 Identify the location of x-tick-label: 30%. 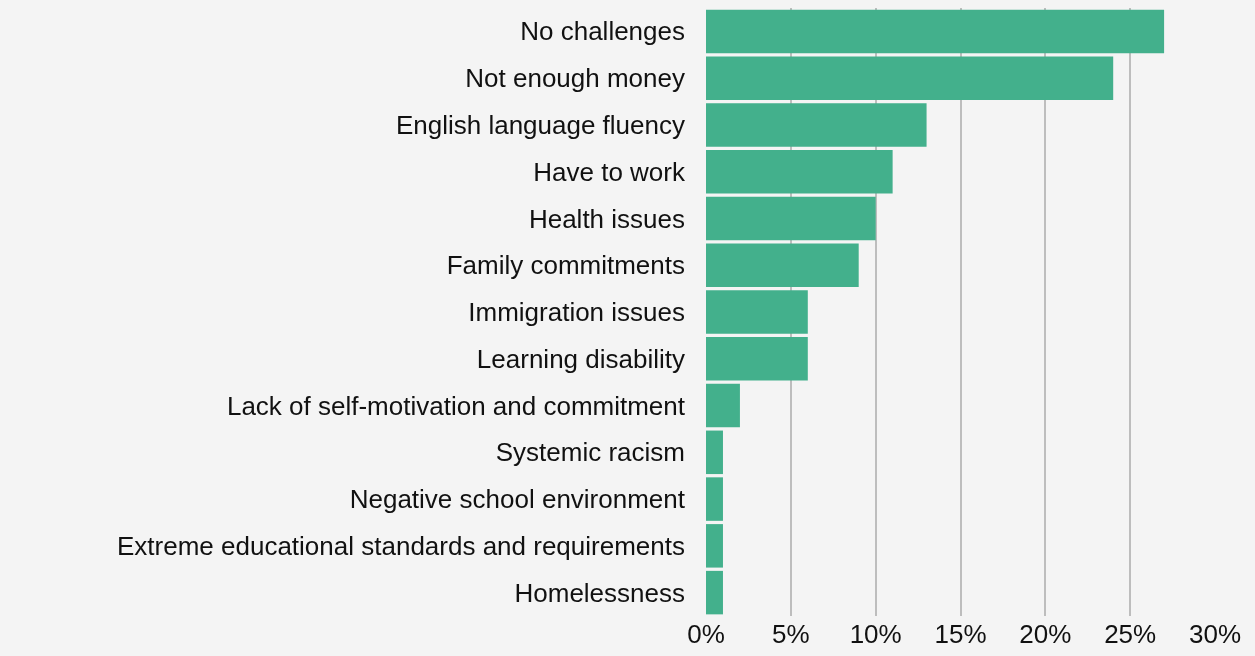
(1215, 634).